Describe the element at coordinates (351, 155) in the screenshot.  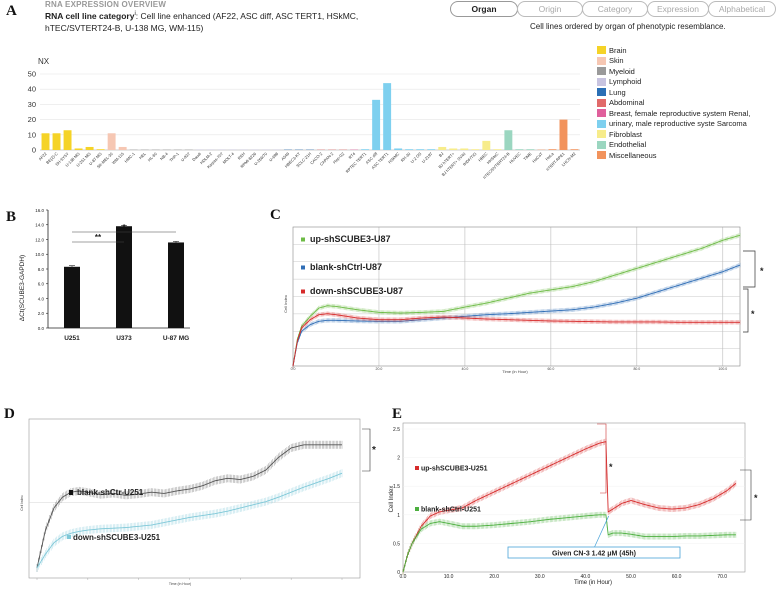
I see `chart-a-xtick: RT4` at that location.